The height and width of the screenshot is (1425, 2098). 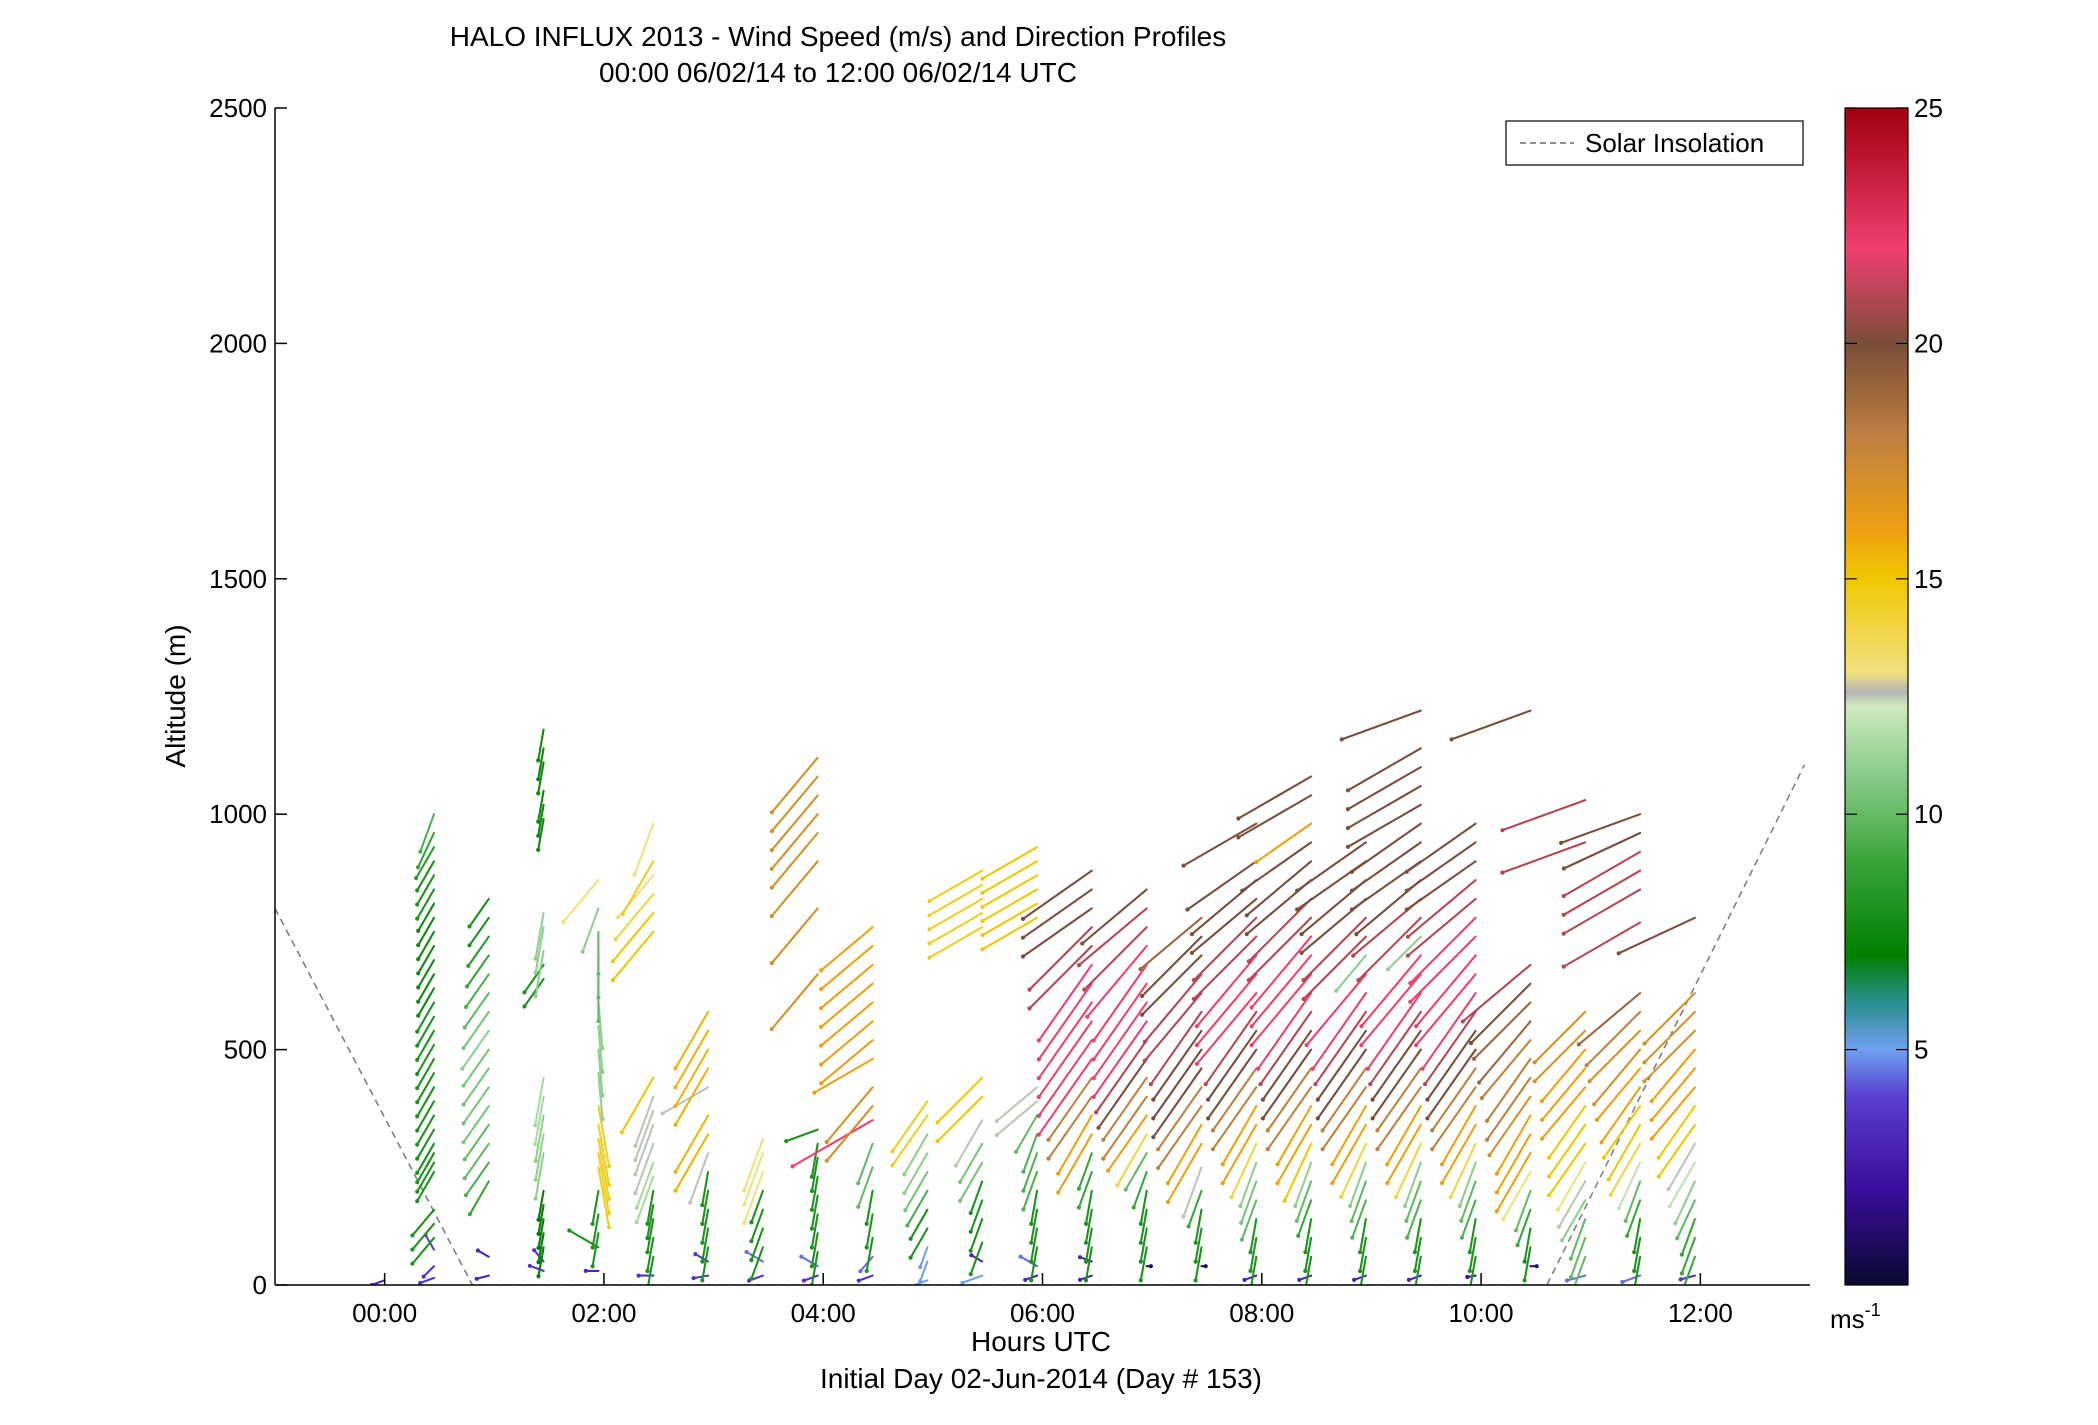 What do you see at coordinates (1928, 579) in the screenshot?
I see `colorbar-tick-label: 15` at bounding box center [1928, 579].